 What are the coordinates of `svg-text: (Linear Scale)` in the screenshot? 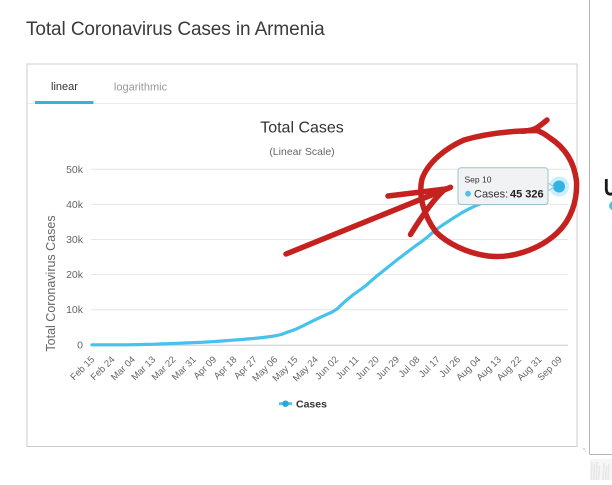 It's located at (301, 152).